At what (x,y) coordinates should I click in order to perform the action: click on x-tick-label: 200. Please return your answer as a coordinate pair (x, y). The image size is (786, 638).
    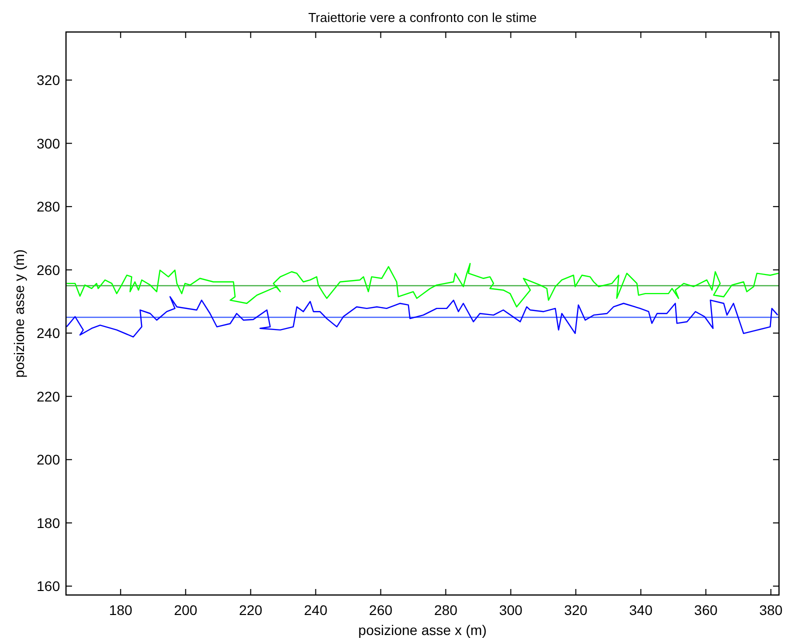
    Looking at the image, I should click on (186, 610).